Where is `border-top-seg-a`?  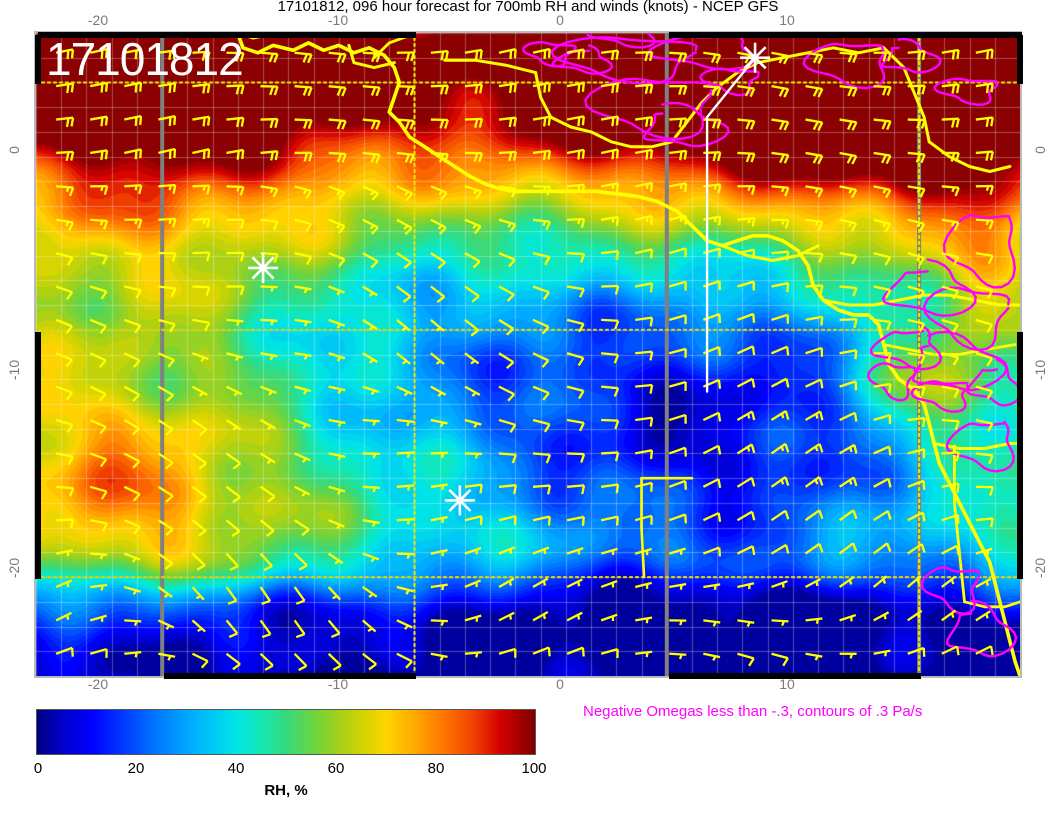
border-top-seg-a is located at coordinates (101, 35).